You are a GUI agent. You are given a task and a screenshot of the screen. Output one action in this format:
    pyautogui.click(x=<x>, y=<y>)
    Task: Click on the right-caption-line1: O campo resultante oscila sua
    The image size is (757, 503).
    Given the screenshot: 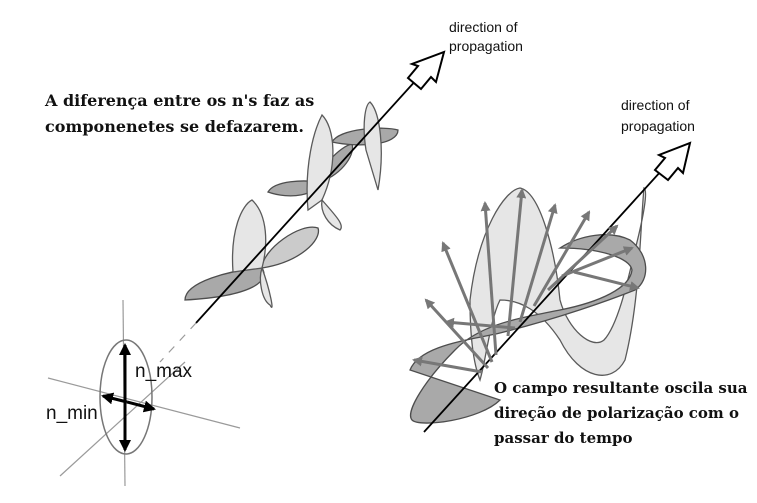 What is the action you would take?
    pyautogui.click(x=621, y=388)
    